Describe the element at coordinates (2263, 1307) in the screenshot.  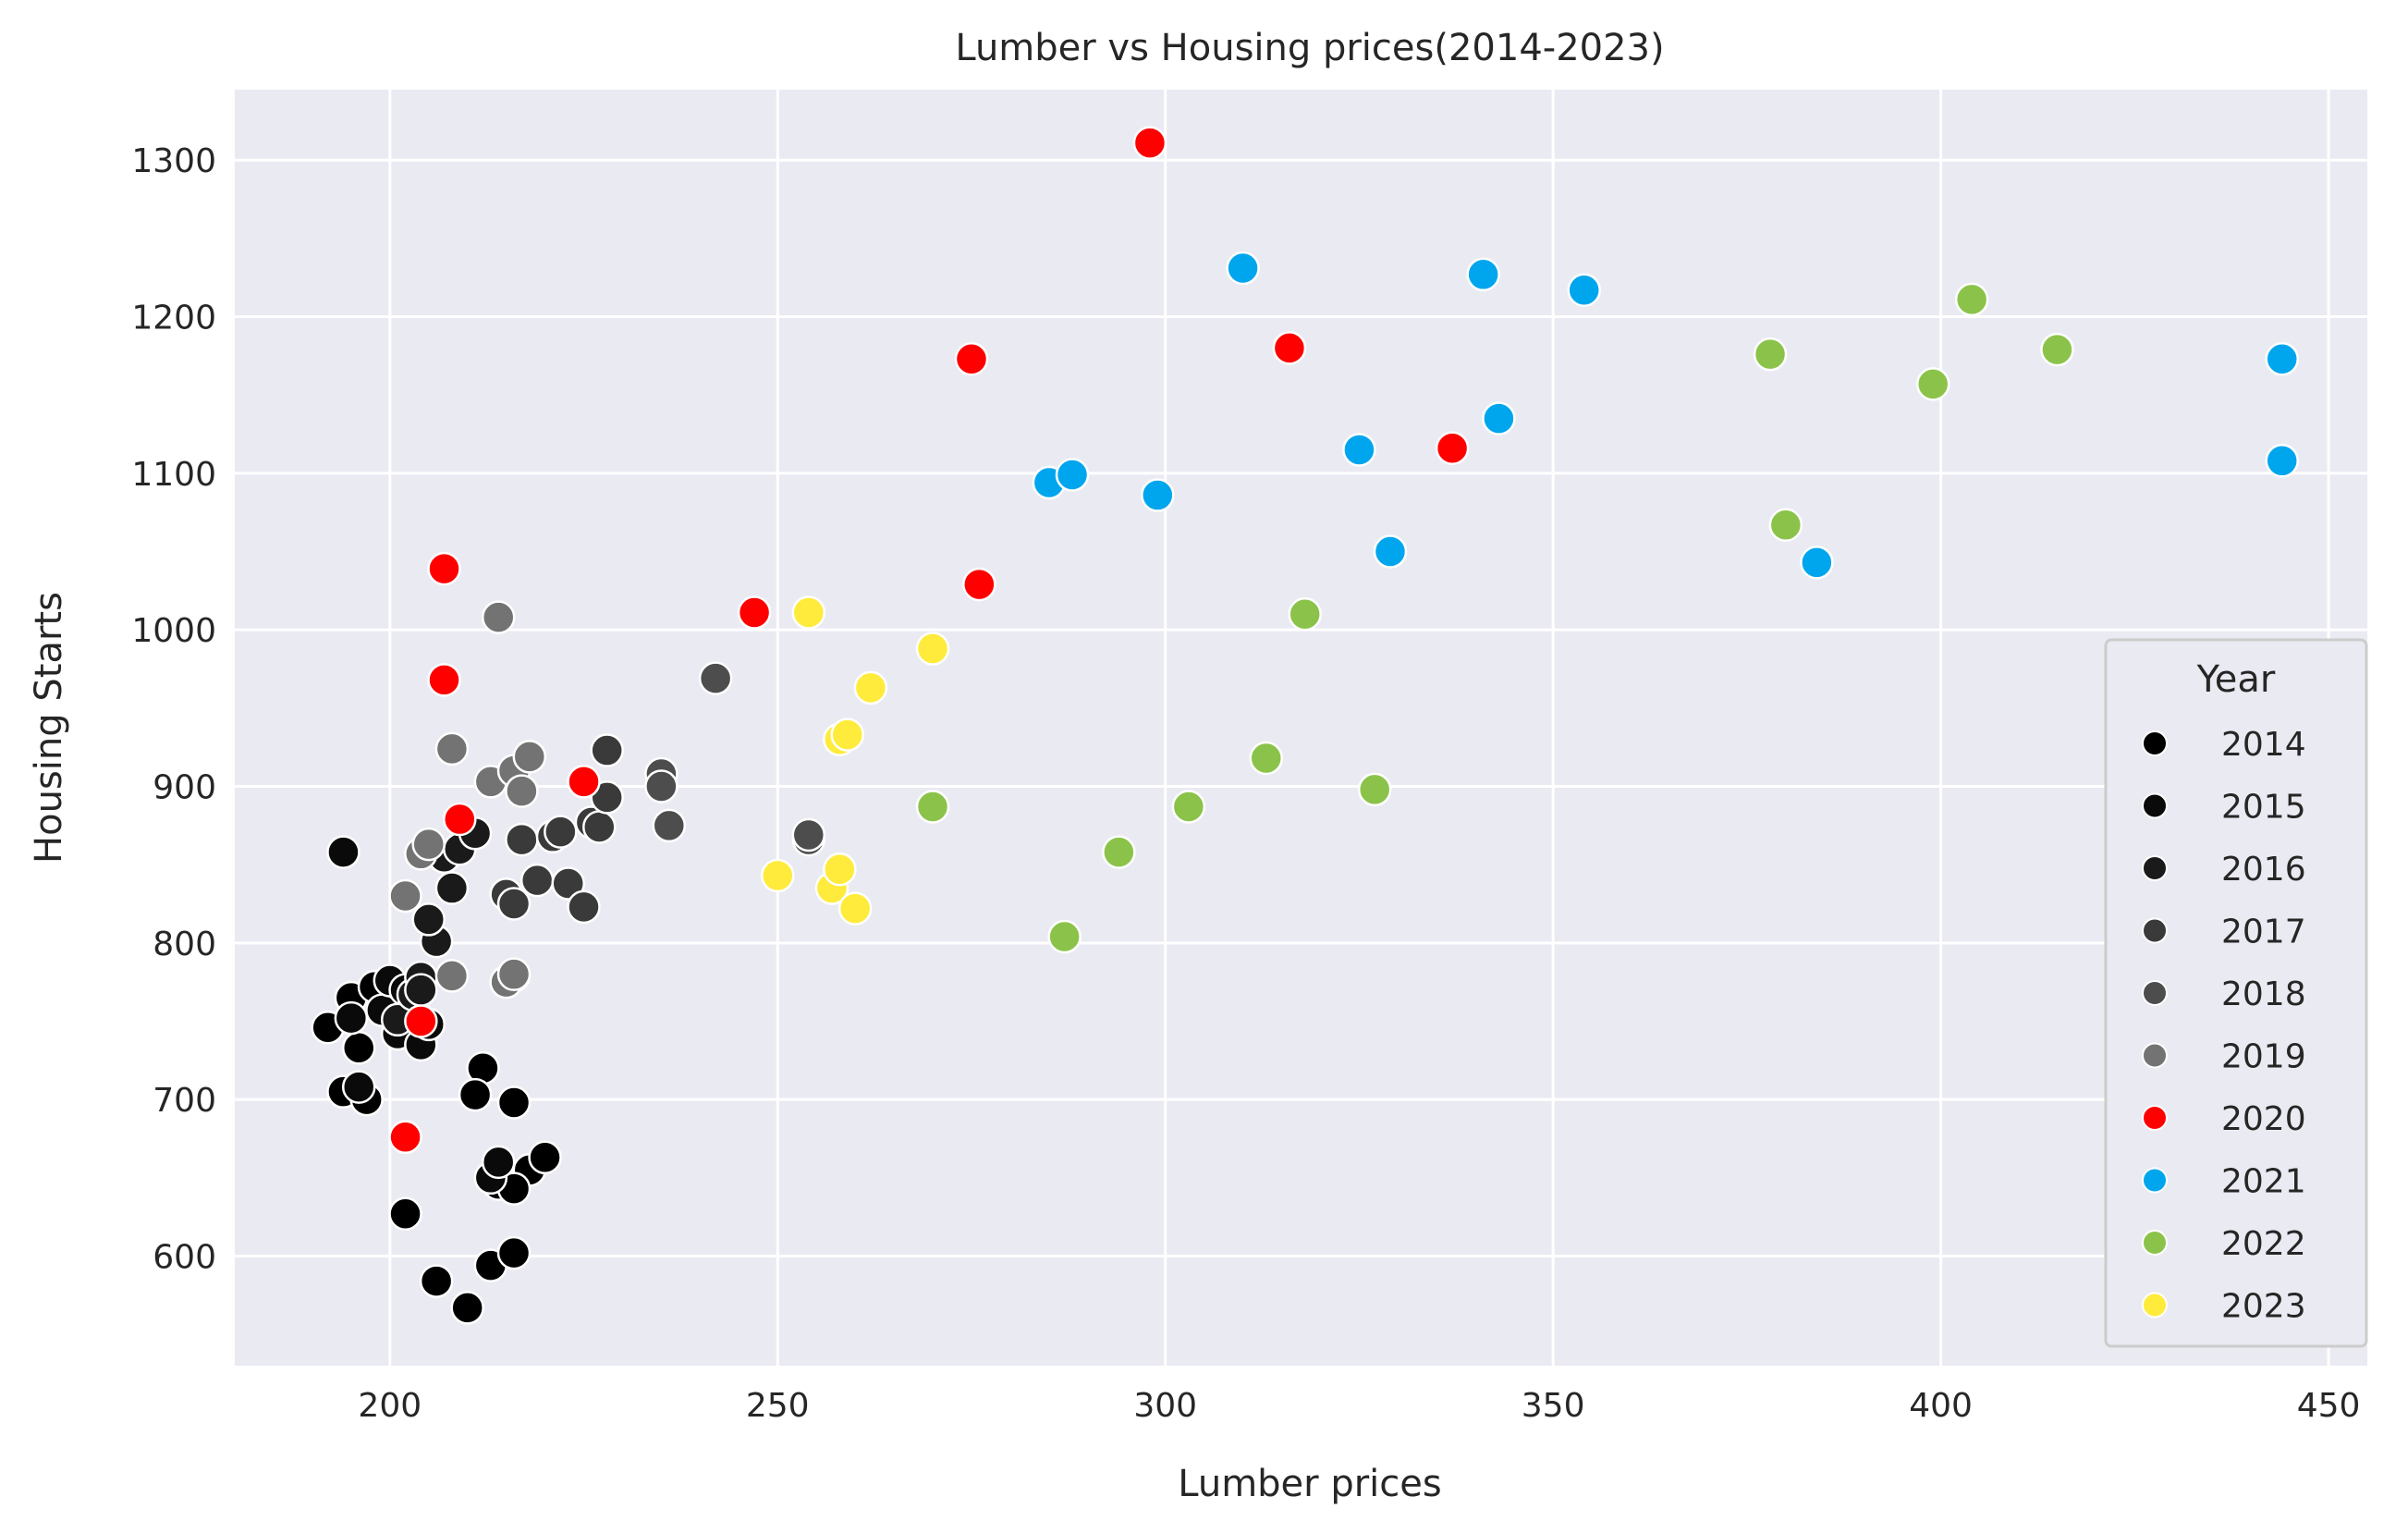
I see `legend-label: 2023` at that location.